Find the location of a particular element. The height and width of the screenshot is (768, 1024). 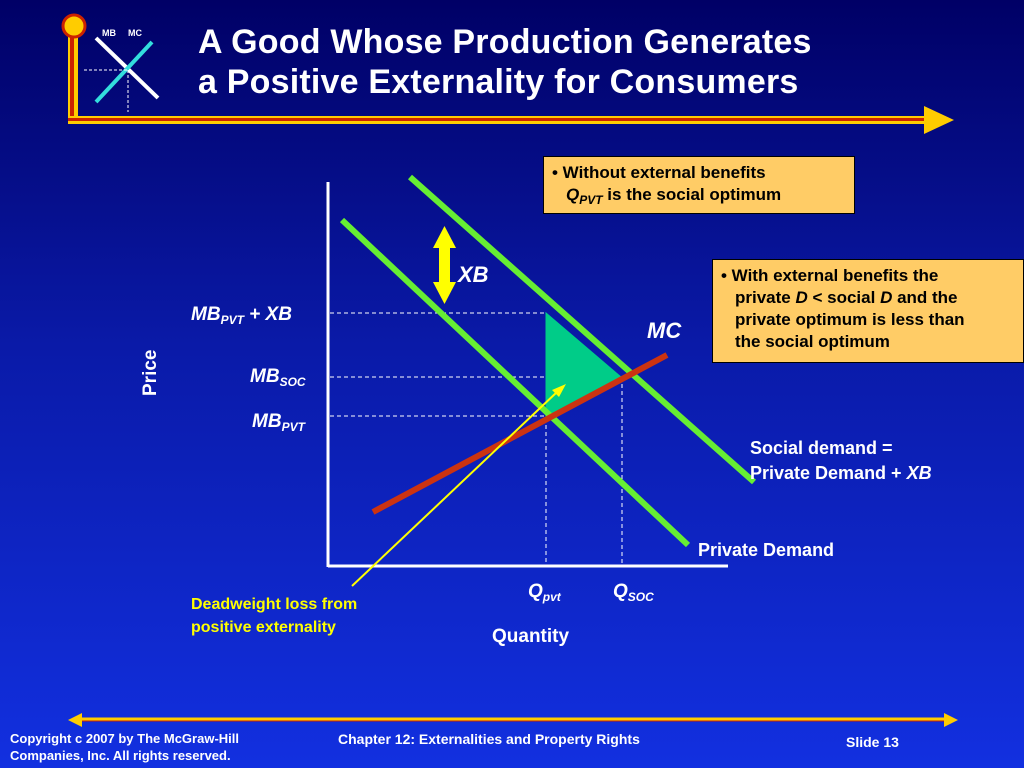

callout-right-d1: D is located at coordinates (801, 297).